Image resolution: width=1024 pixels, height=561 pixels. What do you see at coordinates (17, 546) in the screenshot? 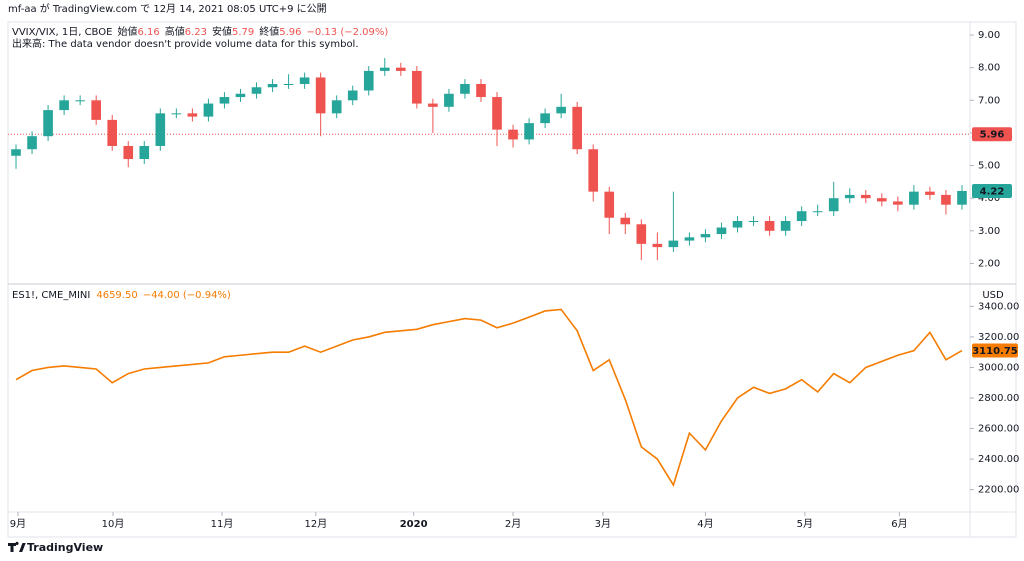
I see `tradingview-logo` at bounding box center [17, 546].